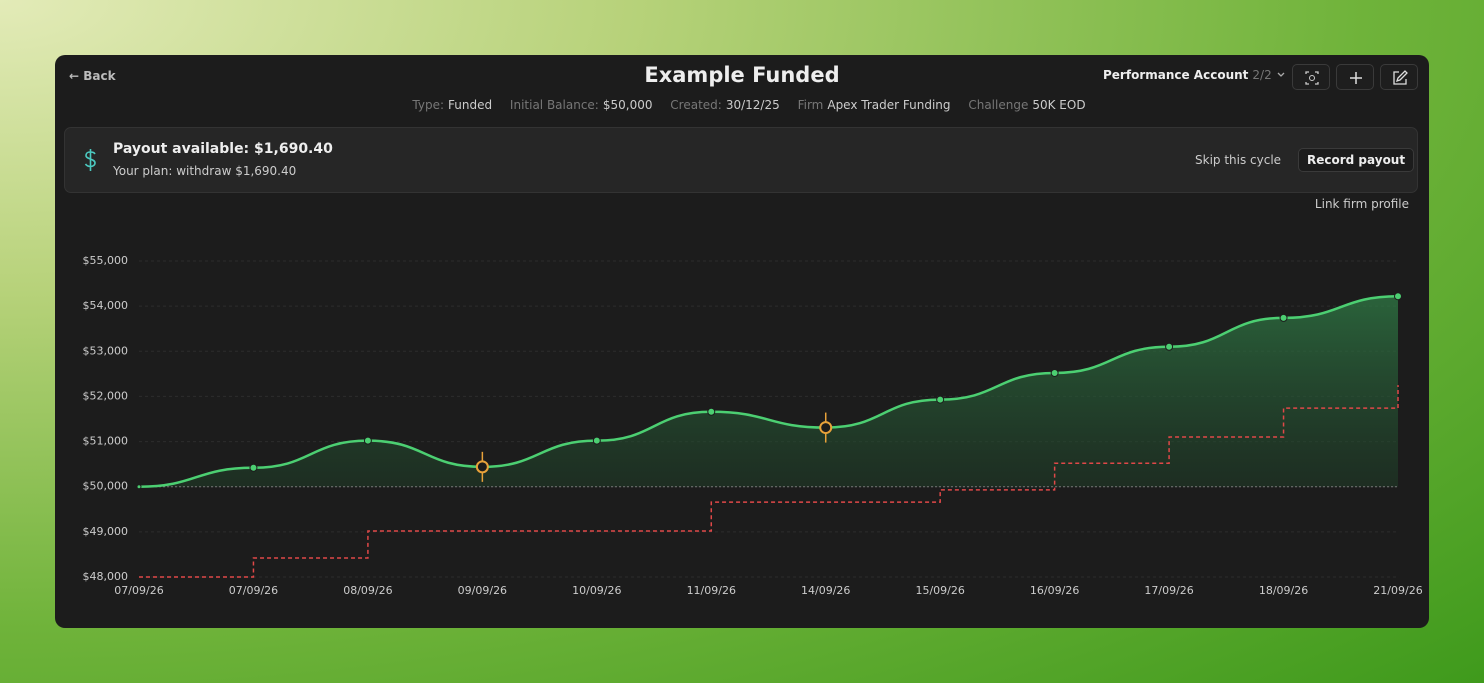 The image size is (1484, 683). What do you see at coordinates (99, 76) in the screenshot?
I see `back-label: Back` at bounding box center [99, 76].